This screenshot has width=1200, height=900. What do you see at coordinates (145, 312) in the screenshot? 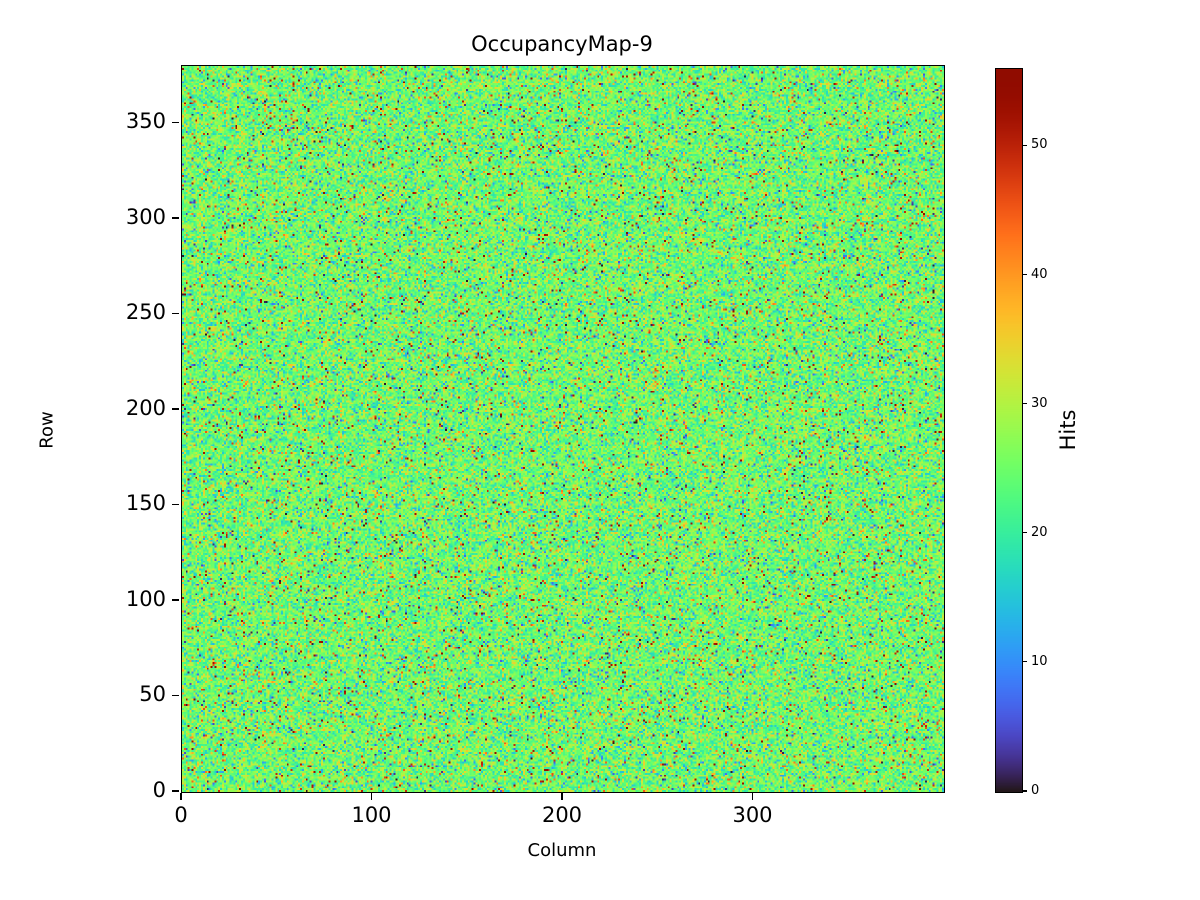
I see `y-tick-label: 250` at bounding box center [145, 312].